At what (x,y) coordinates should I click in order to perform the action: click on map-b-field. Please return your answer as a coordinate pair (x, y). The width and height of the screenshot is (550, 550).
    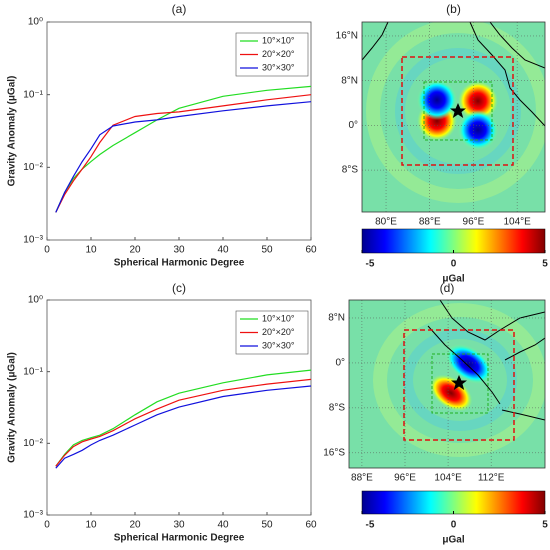
    Looking at the image, I should click on (453, 117).